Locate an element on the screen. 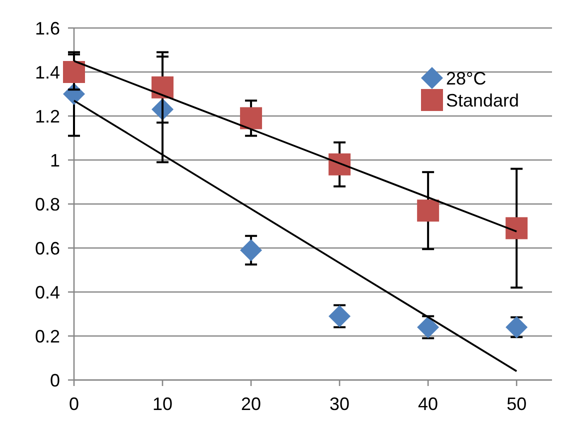 Image resolution: width=566 pixels, height=426 pixels. x-tick-label: 30 is located at coordinates (340, 404).